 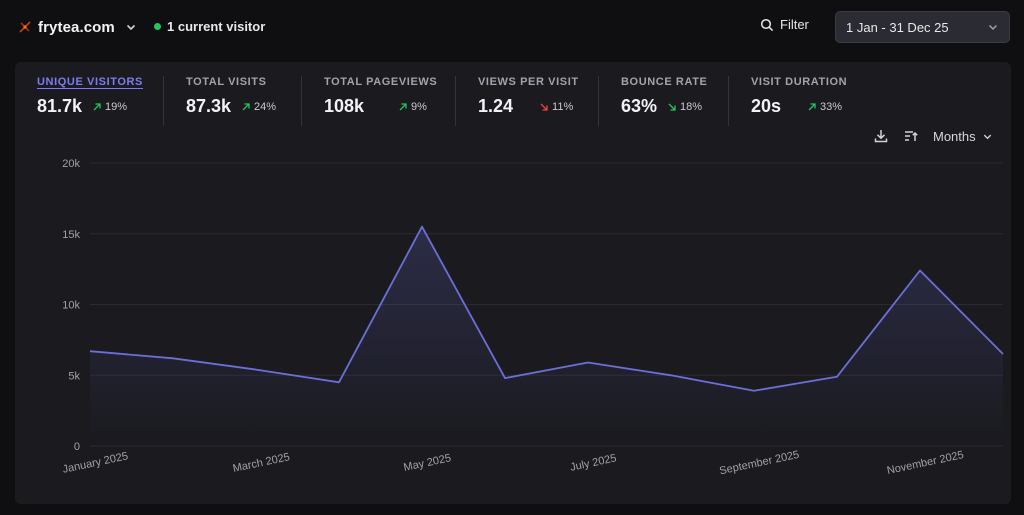 I want to click on metric-change: 18%, so click(x=684, y=107).